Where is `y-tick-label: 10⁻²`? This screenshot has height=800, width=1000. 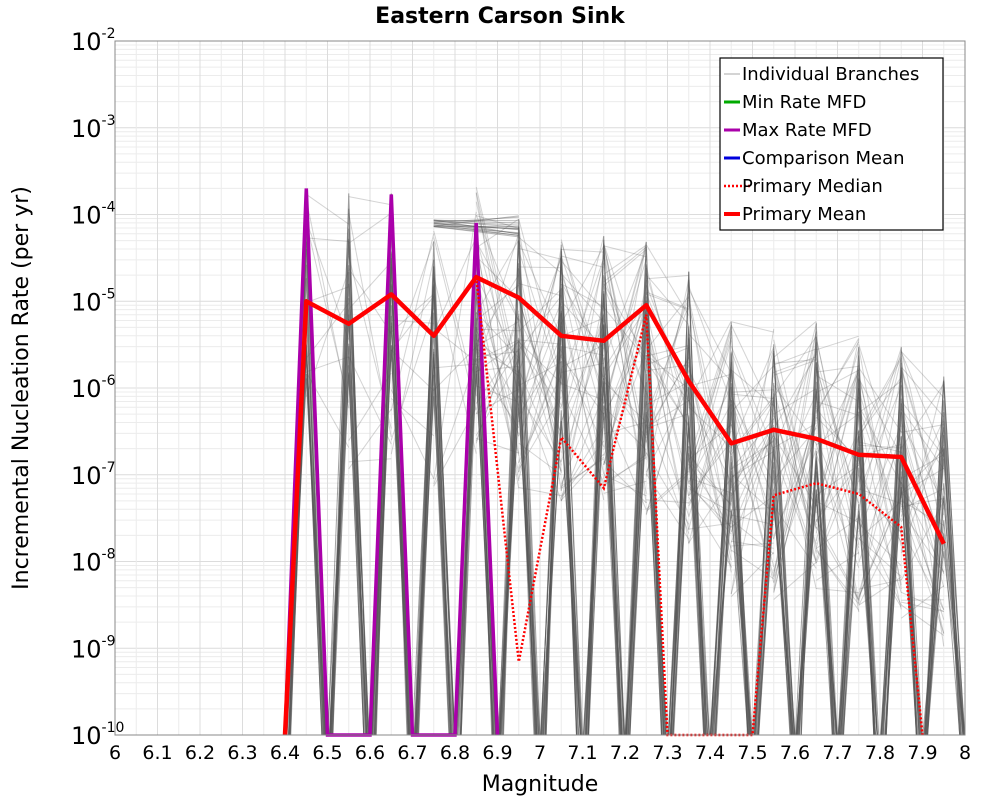
y-tick-label: 10⁻² is located at coordinates (93, 41).